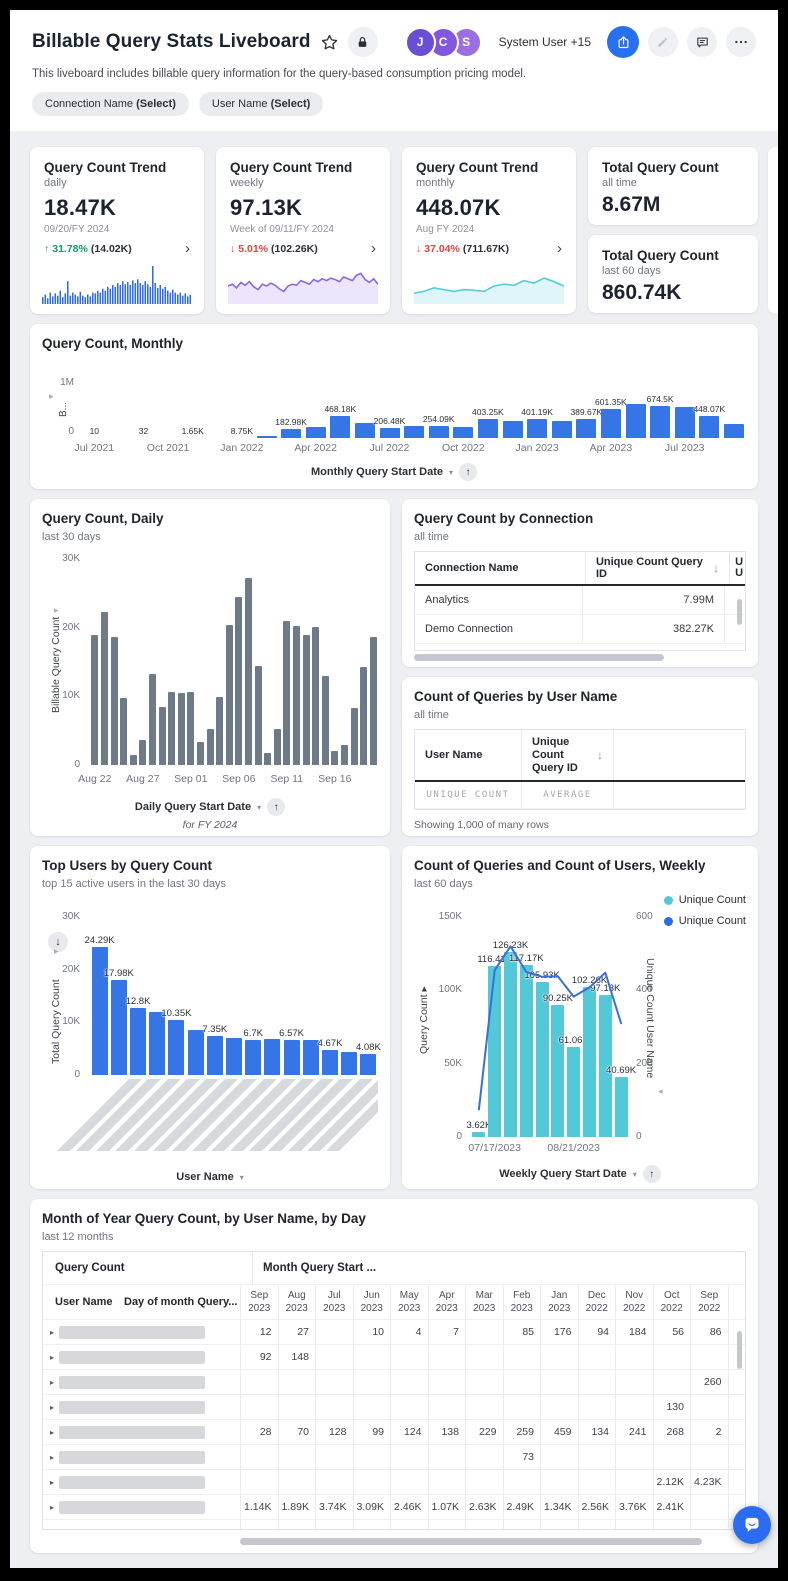 The image size is (788, 1581). What do you see at coordinates (580, 1174) in the screenshot?
I see `x-axis-control: Weekly Query Start Date ▾ ↑` at bounding box center [580, 1174].